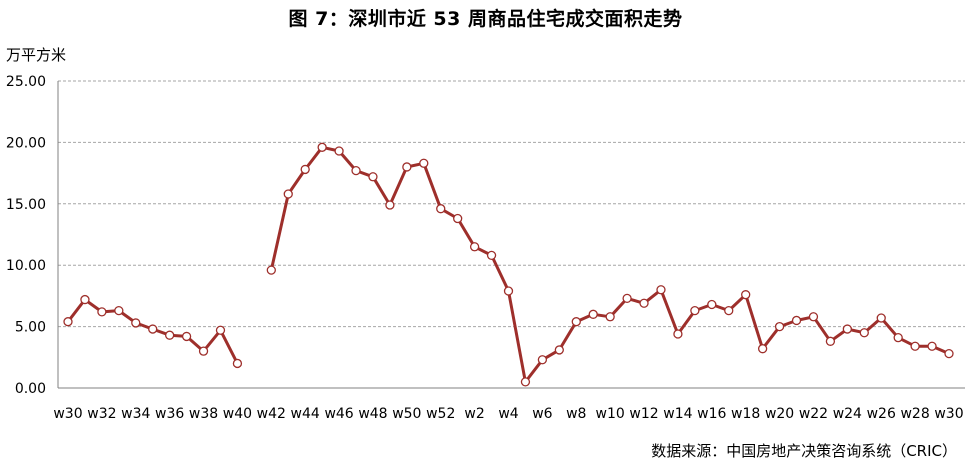 The width and height of the screenshot is (971, 465). Describe the element at coordinates (203, 414) in the screenshot. I see `x-tick-label: w38` at that location.